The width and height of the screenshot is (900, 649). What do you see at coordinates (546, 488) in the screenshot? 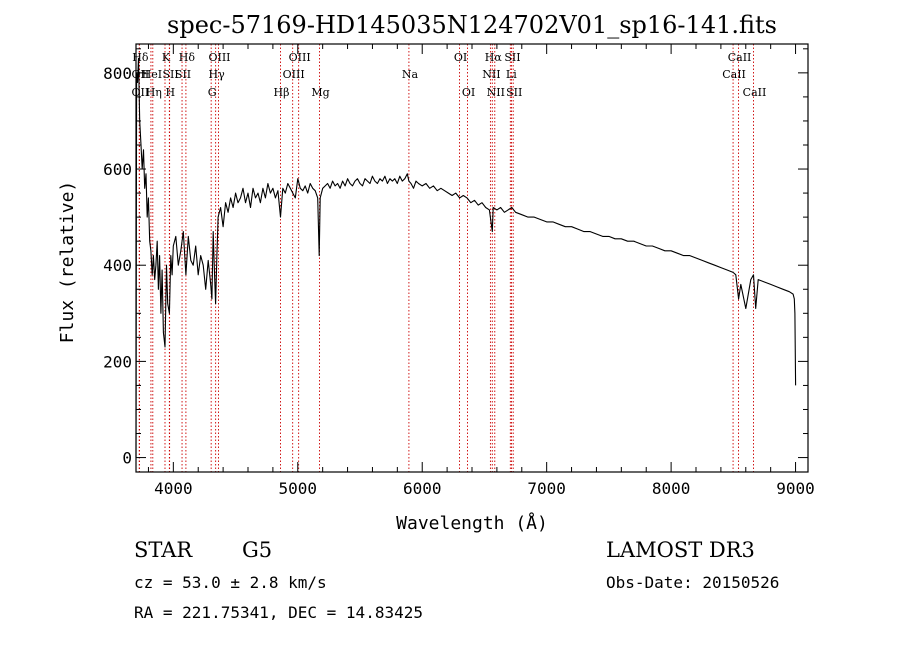
I see `x-tick-label: 7000` at bounding box center [546, 488].